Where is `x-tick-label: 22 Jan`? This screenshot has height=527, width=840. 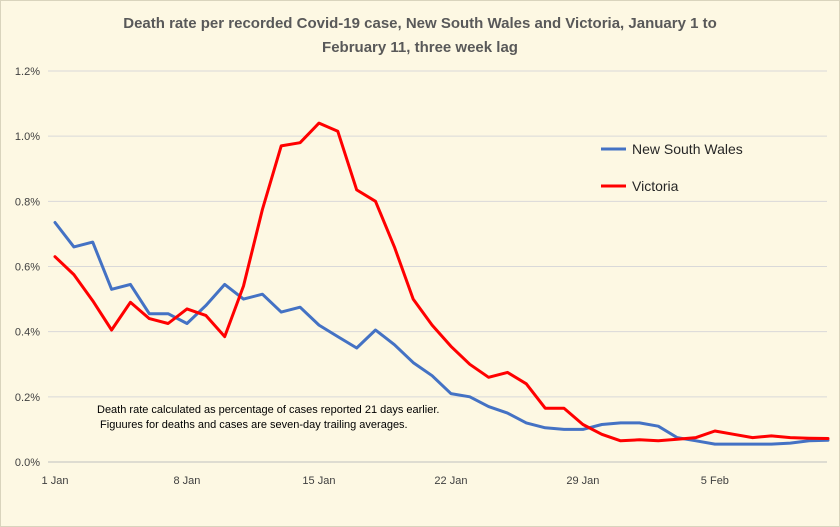
x-tick-label: 22 Jan is located at coordinates (450, 481).